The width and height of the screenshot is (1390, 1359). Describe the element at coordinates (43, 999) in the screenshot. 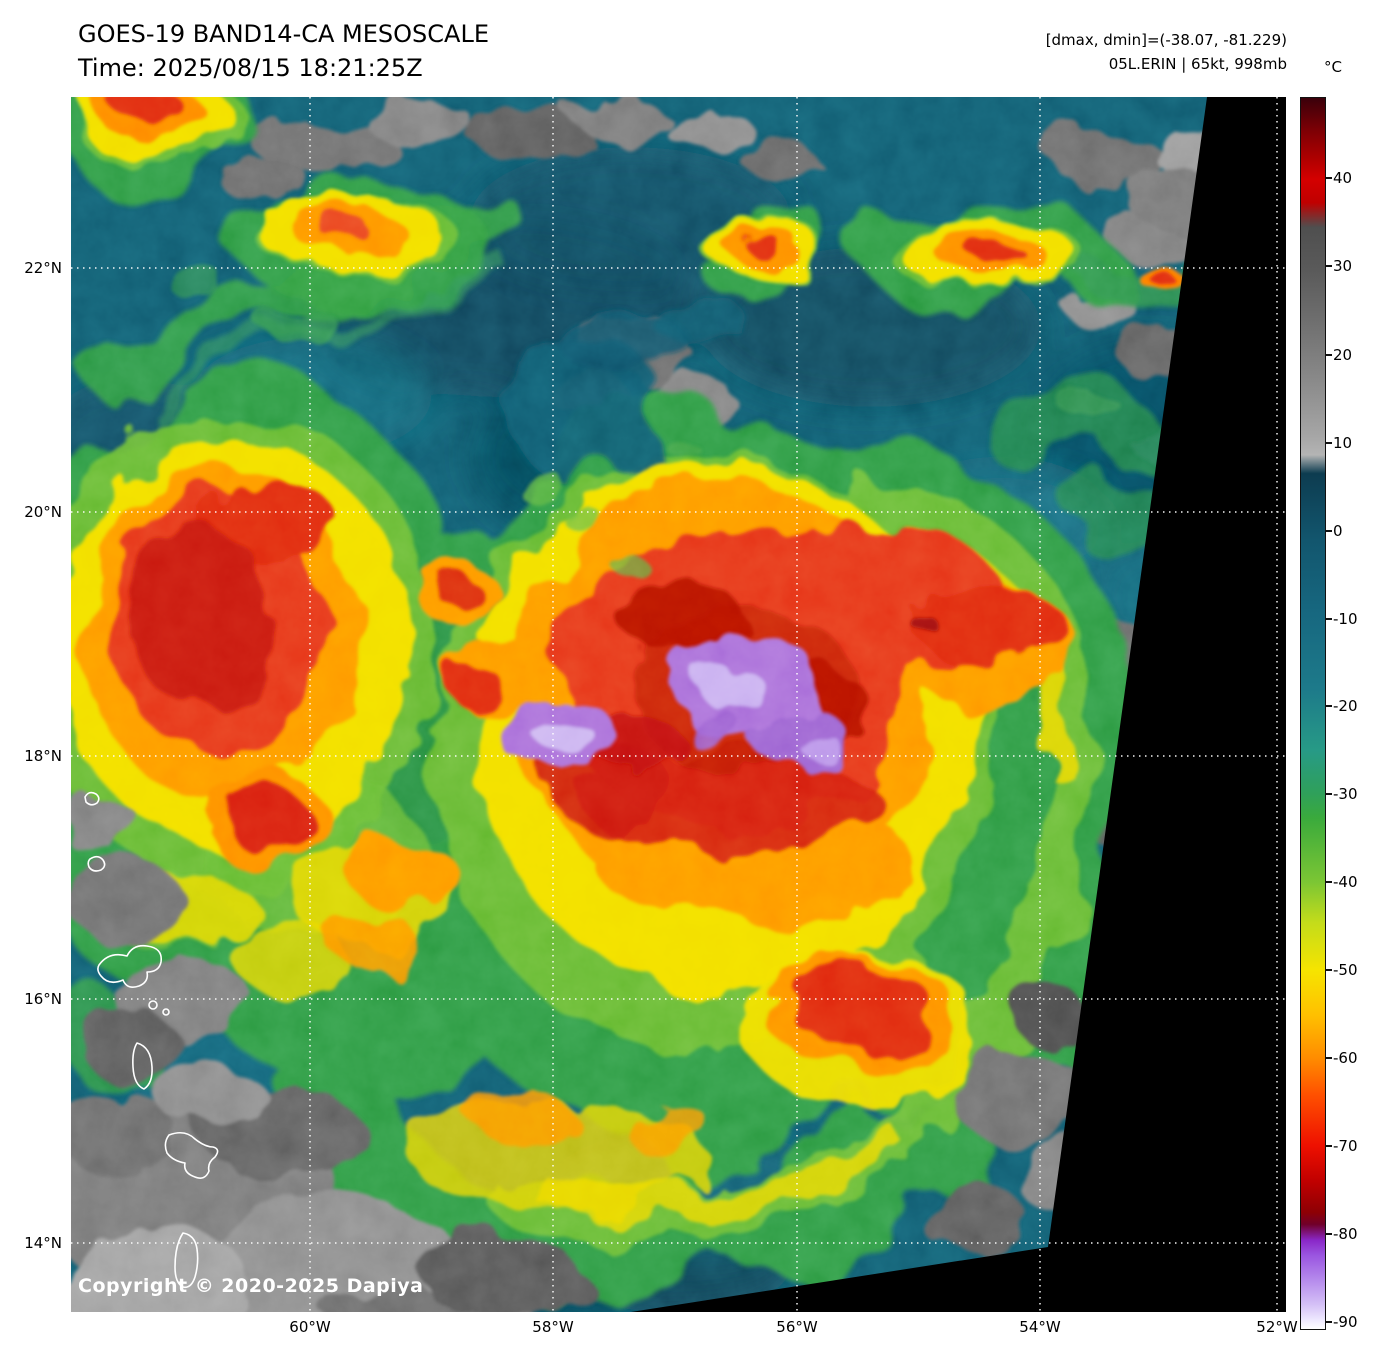

I see `lat-label: 16°N` at that location.